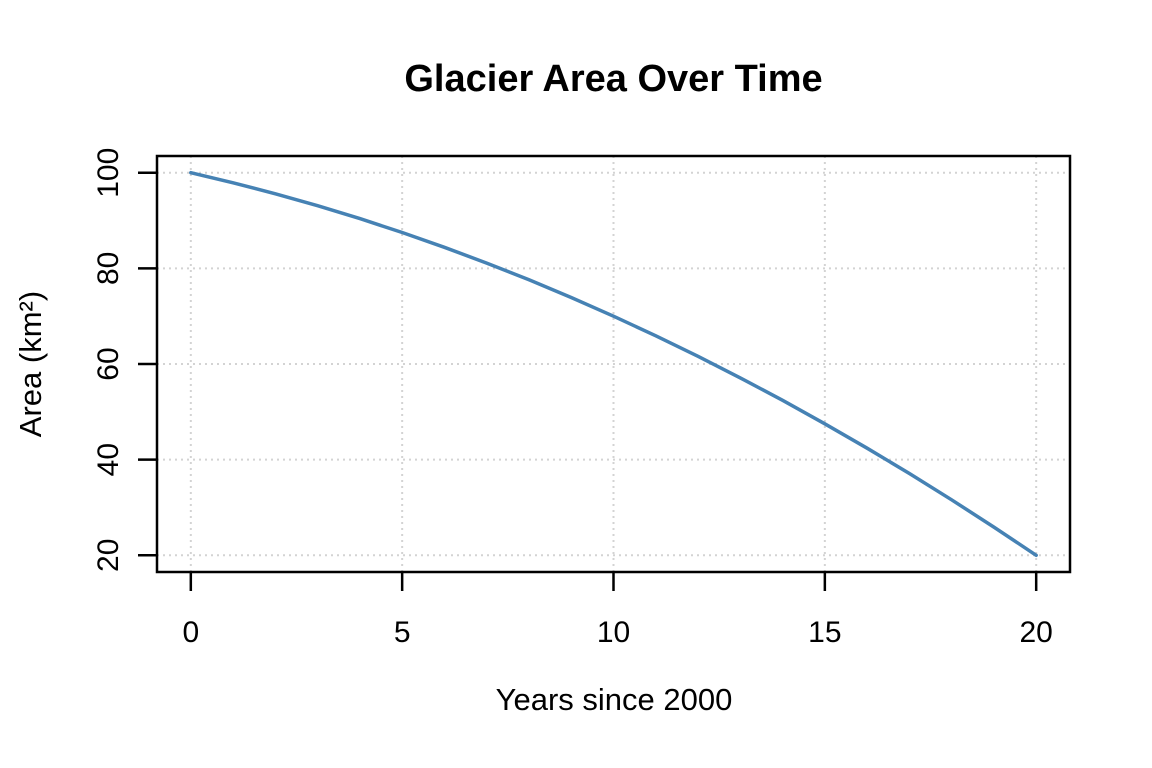 This screenshot has height=768, width=1152. What do you see at coordinates (108, 268) in the screenshot?
I see `y-tick-label: 80` at bounding box center [108, 268].